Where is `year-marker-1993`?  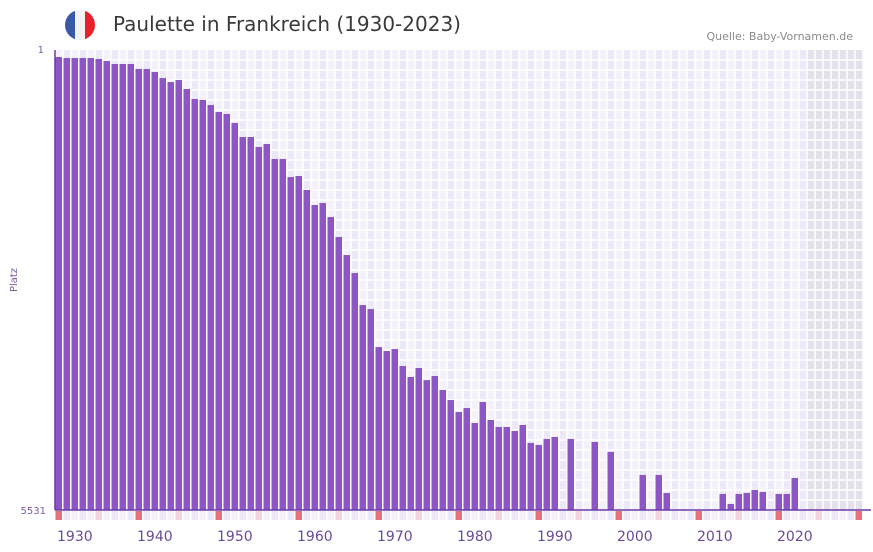 year-marker-1993 is located at coordinates (562, 515).